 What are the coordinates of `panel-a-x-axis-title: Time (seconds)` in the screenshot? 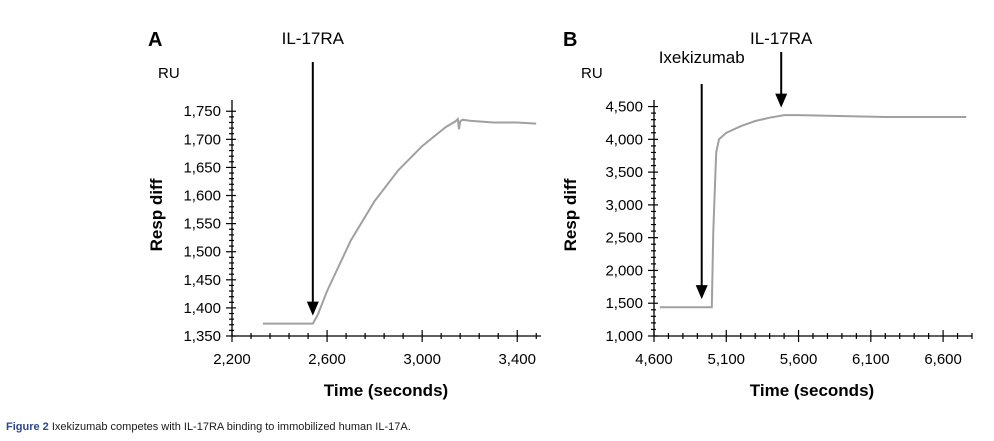 It's located at (386, 390).